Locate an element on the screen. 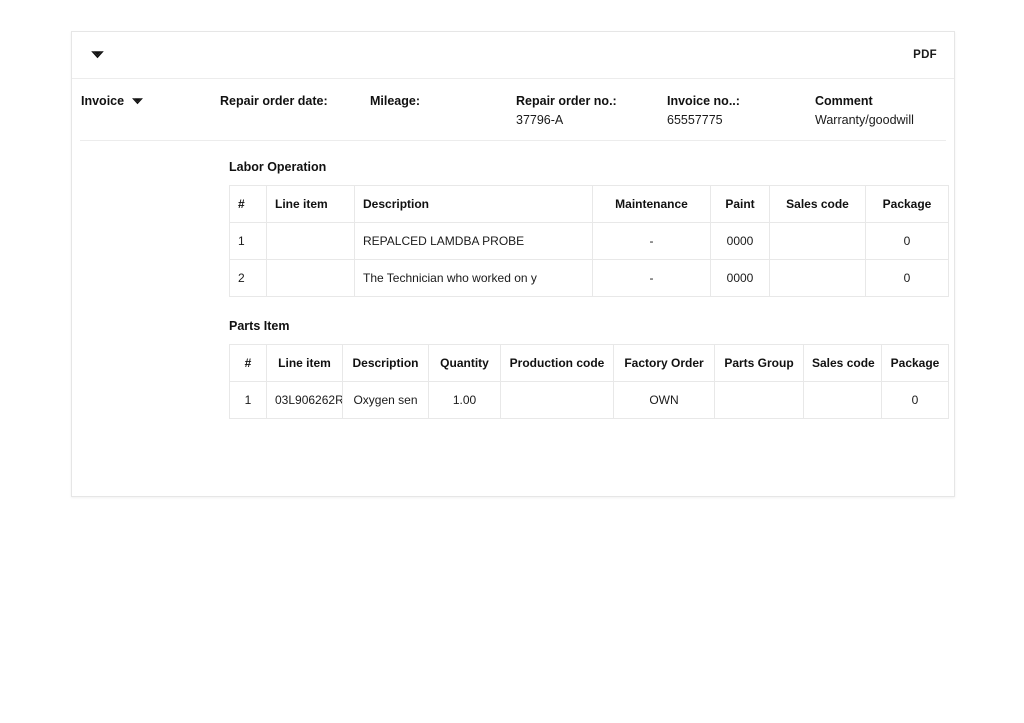 The width and height of the screenshot is (1024, 723). labor-col-line: Line item is located at coordinates (310, 204).